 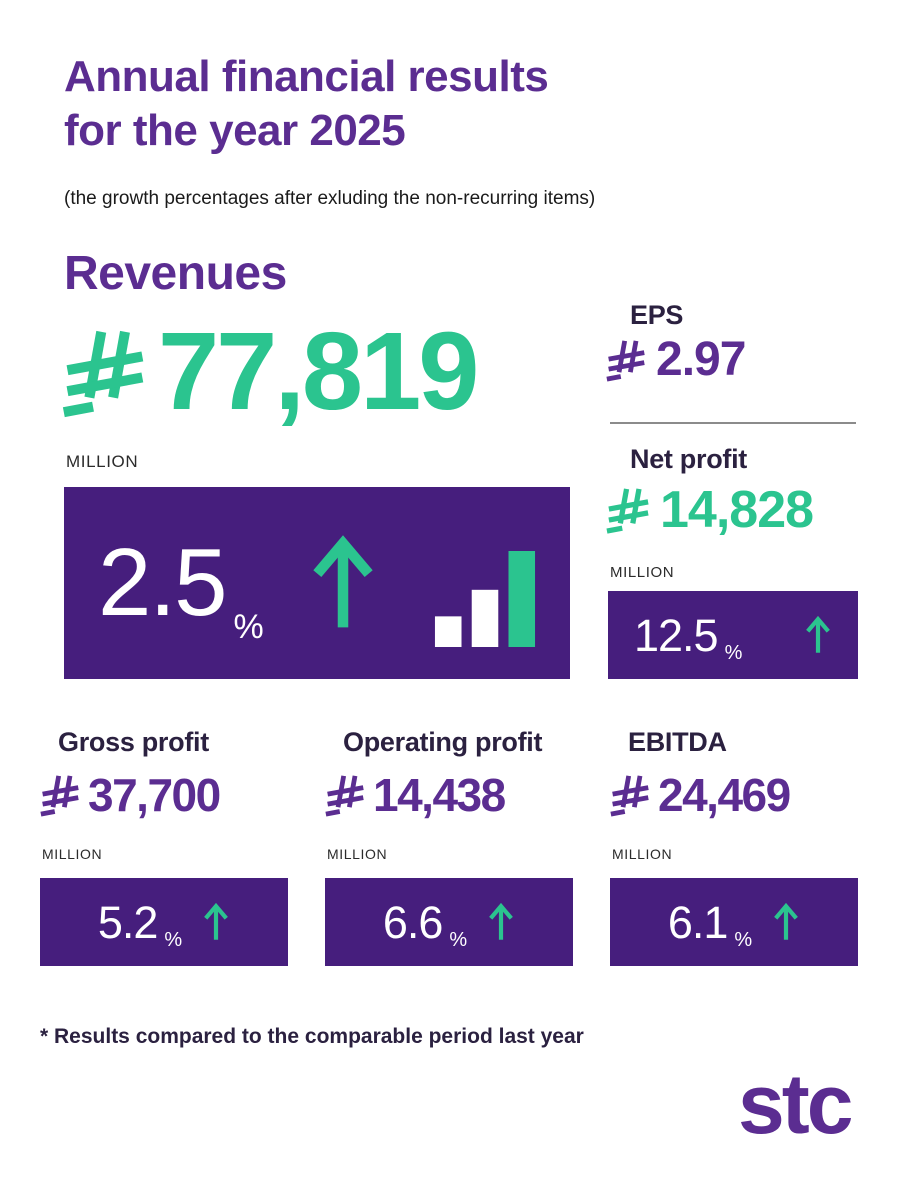 I want to click on net-profit-value-row: 14,828, so click(x=710, y=510).